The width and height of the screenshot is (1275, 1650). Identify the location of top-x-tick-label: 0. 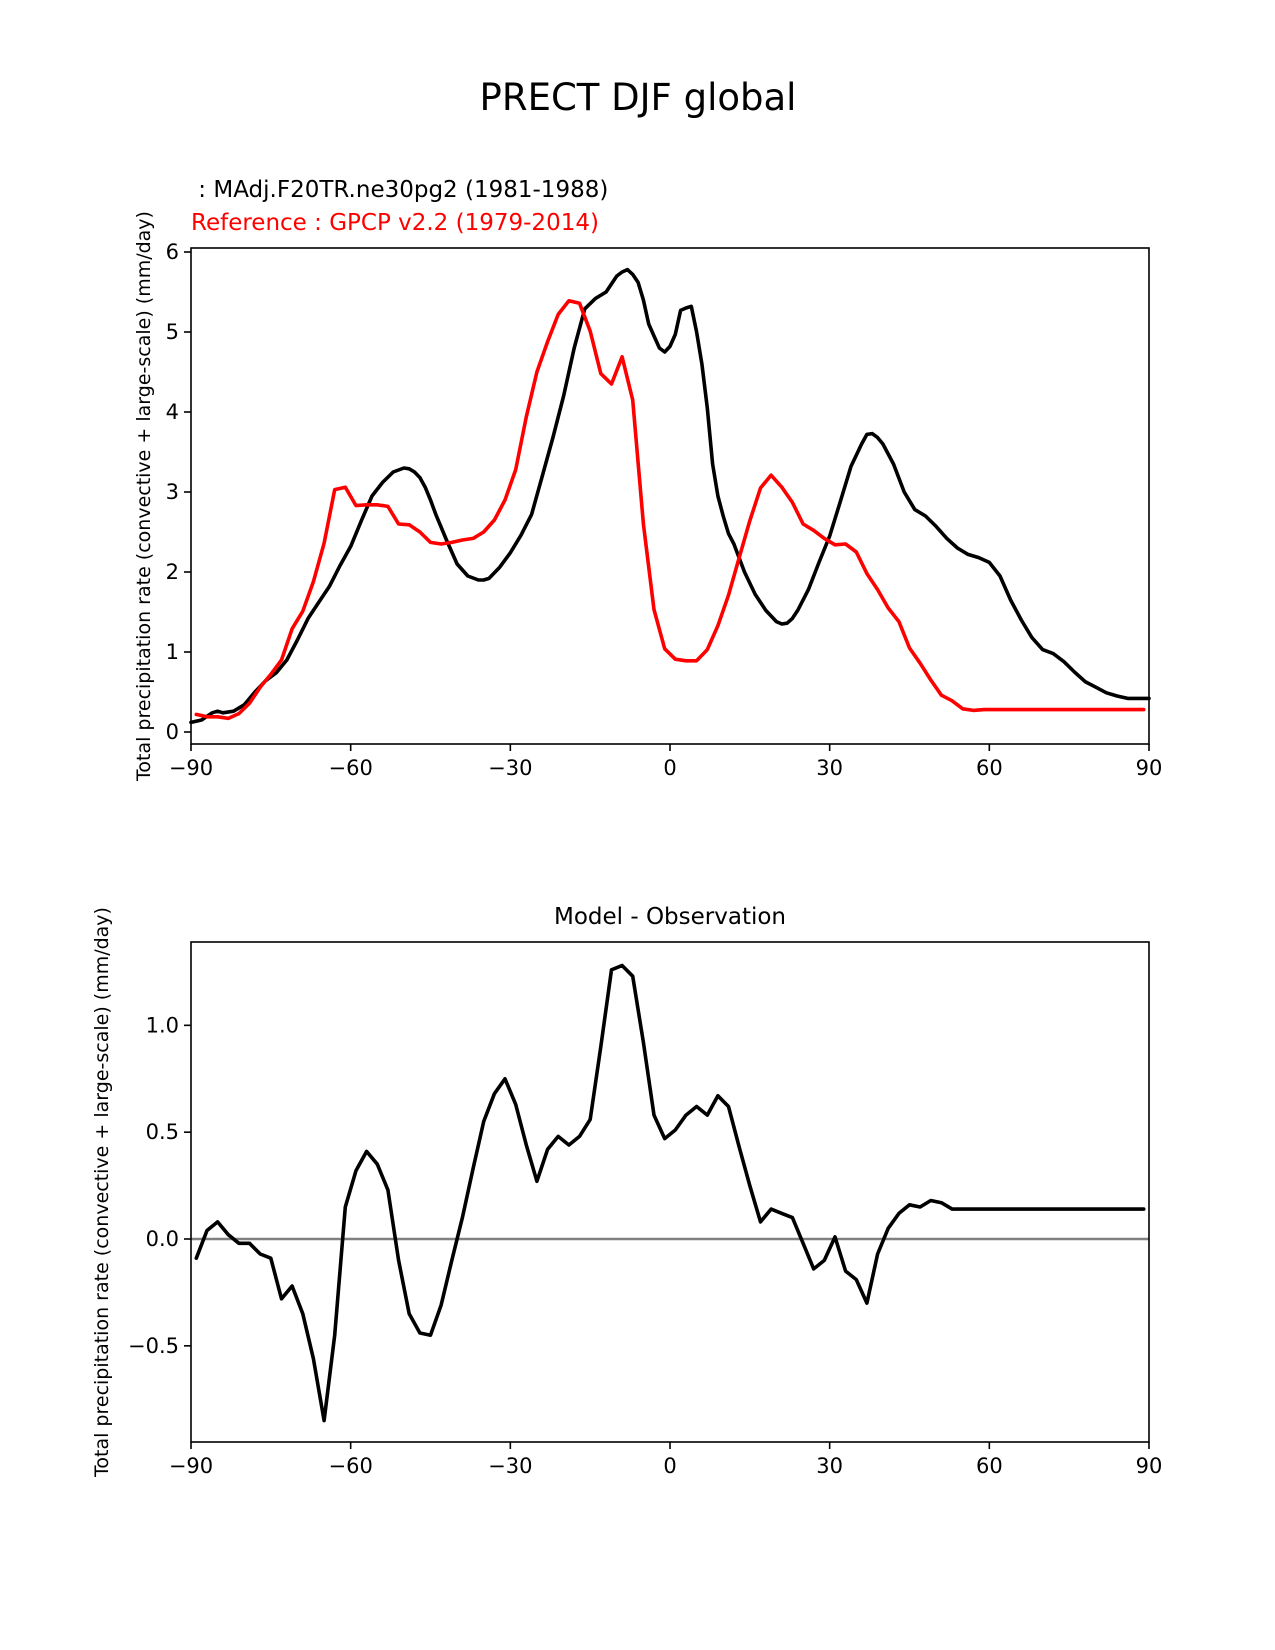
(669, 768).